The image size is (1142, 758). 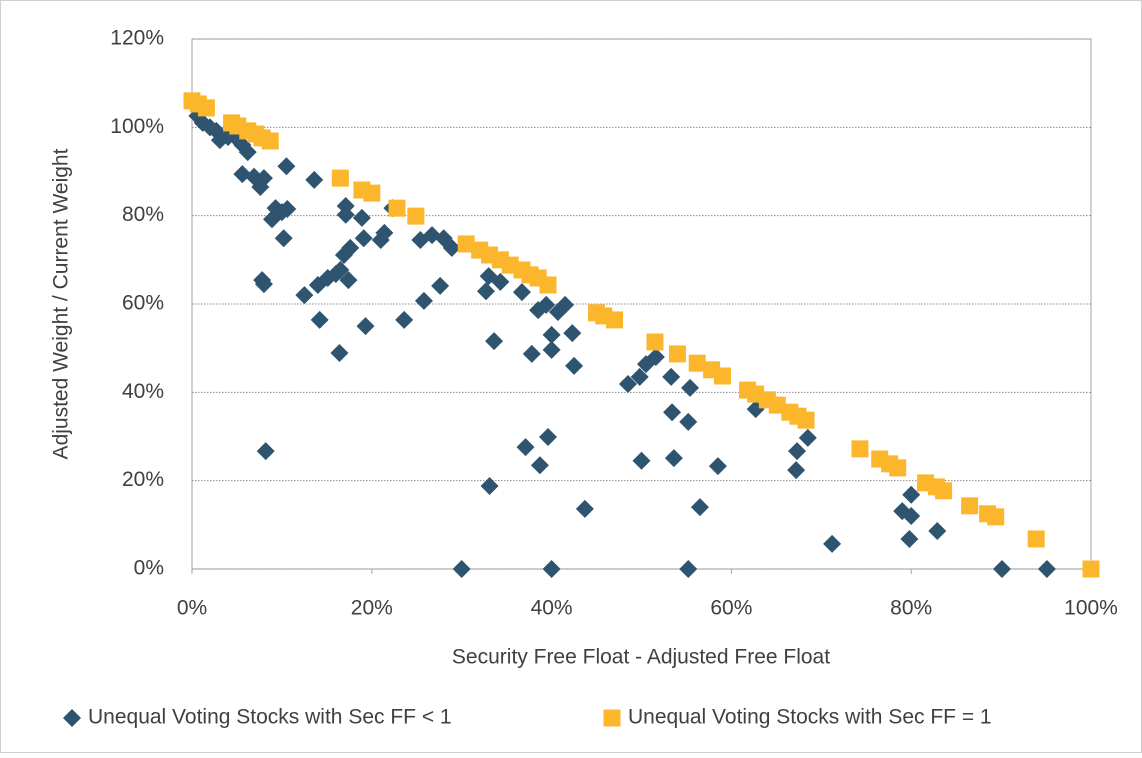 I want to click on x-tick-label: 0%, so click(x=192, y=608).